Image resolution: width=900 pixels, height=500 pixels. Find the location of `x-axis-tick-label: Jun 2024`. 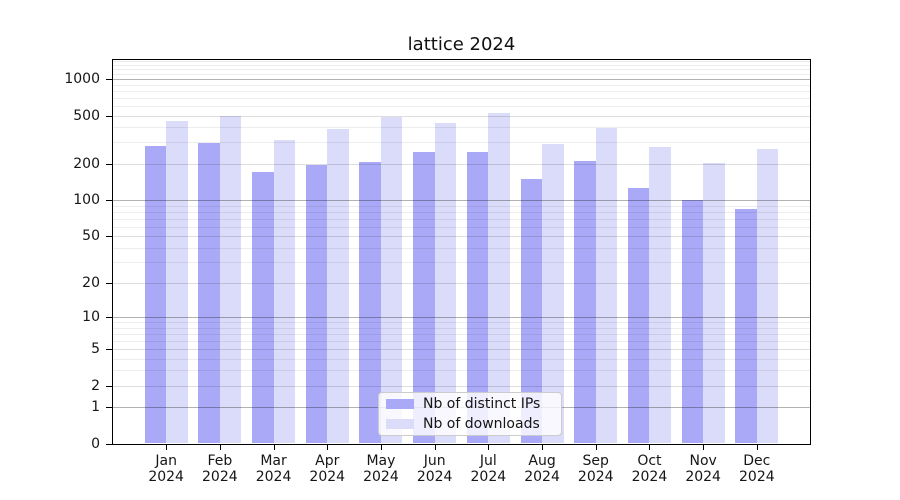

x-axis-tick-label: Jun 2024 is located at coordinates (435, 469).